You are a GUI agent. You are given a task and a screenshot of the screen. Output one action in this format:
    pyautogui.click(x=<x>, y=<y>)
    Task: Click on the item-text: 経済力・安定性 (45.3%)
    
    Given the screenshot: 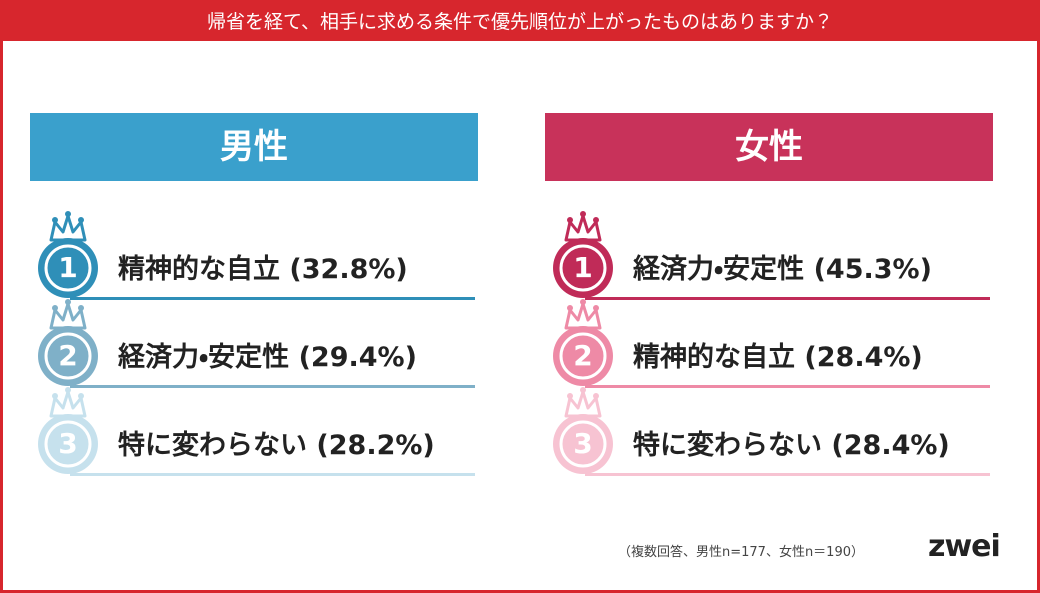 What is the action you would take?
    pyautogui.click(x=782, y=269)
    